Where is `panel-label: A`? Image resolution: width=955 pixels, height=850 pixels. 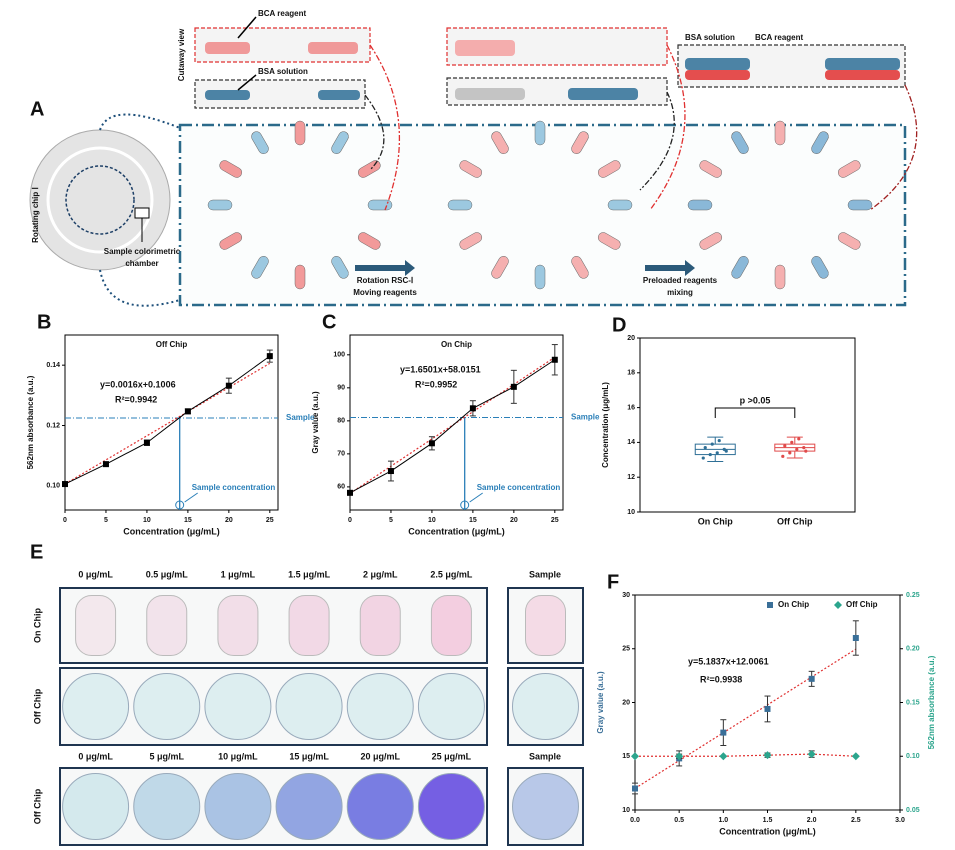
panel-label: A is located at coordinates (37, 109).